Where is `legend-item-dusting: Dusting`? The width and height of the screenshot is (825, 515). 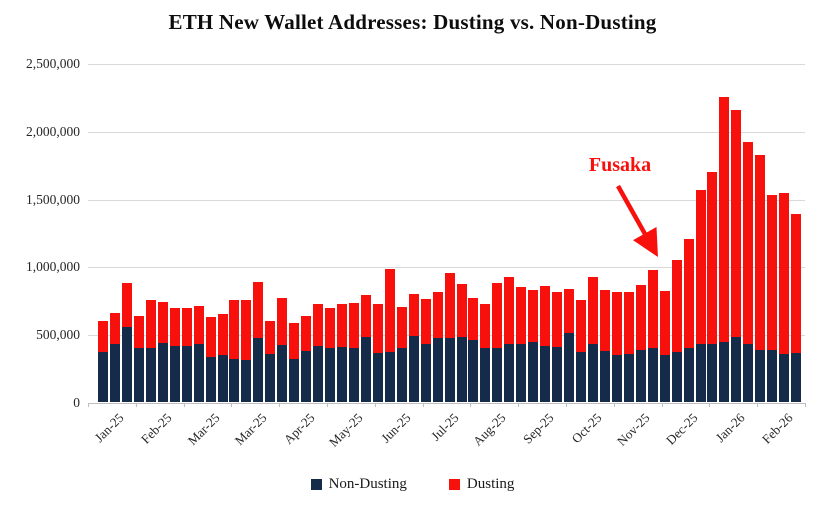 legend-item-dusting: Dusting is located at coordinates (481, 484).